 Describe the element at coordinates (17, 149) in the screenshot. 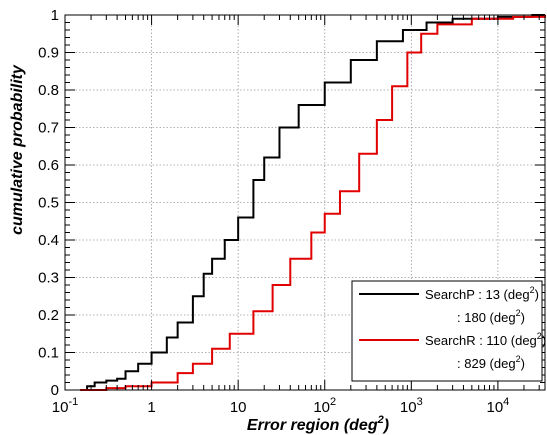

I see `y-axis-title: cumulative probability` at that location.